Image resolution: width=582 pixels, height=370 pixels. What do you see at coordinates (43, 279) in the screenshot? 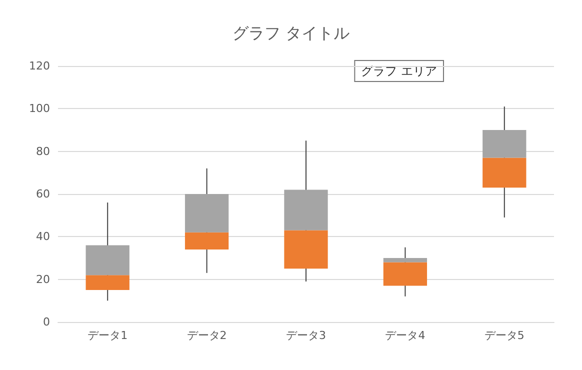
I see `y-tick-label: 20` at bounding box center [43, 279].